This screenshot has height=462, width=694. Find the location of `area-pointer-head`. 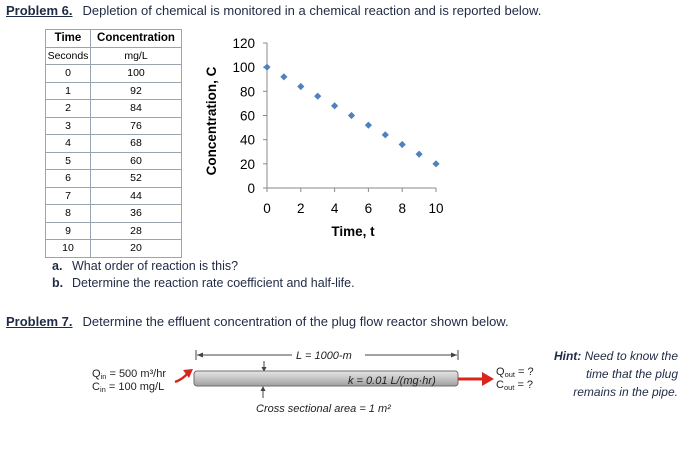

area-pointer-head is located at coordinates (263, 388).